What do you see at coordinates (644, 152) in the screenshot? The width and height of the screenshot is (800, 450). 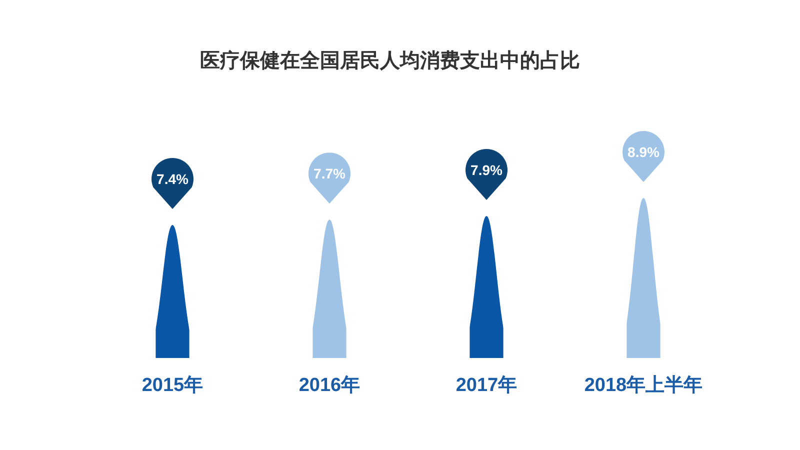 I see `value-label: 8.9%` at bounding box center [644, 152].